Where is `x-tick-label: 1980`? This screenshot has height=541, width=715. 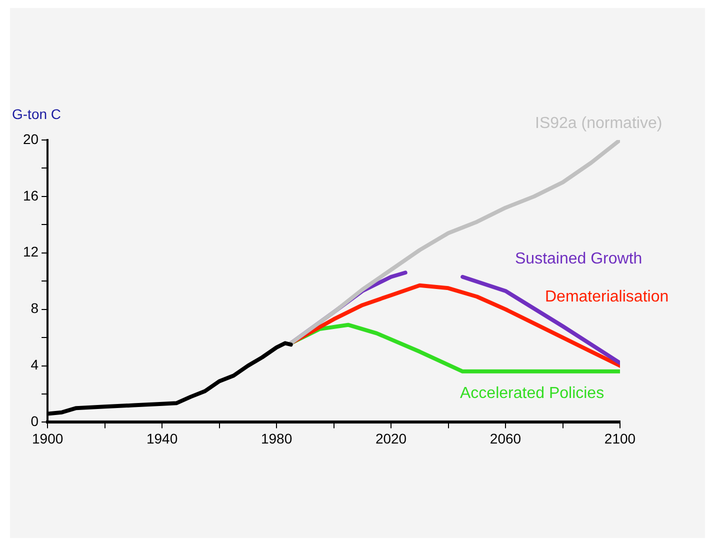
x-tick-label: 1980 is located at coordinates (276, 438).